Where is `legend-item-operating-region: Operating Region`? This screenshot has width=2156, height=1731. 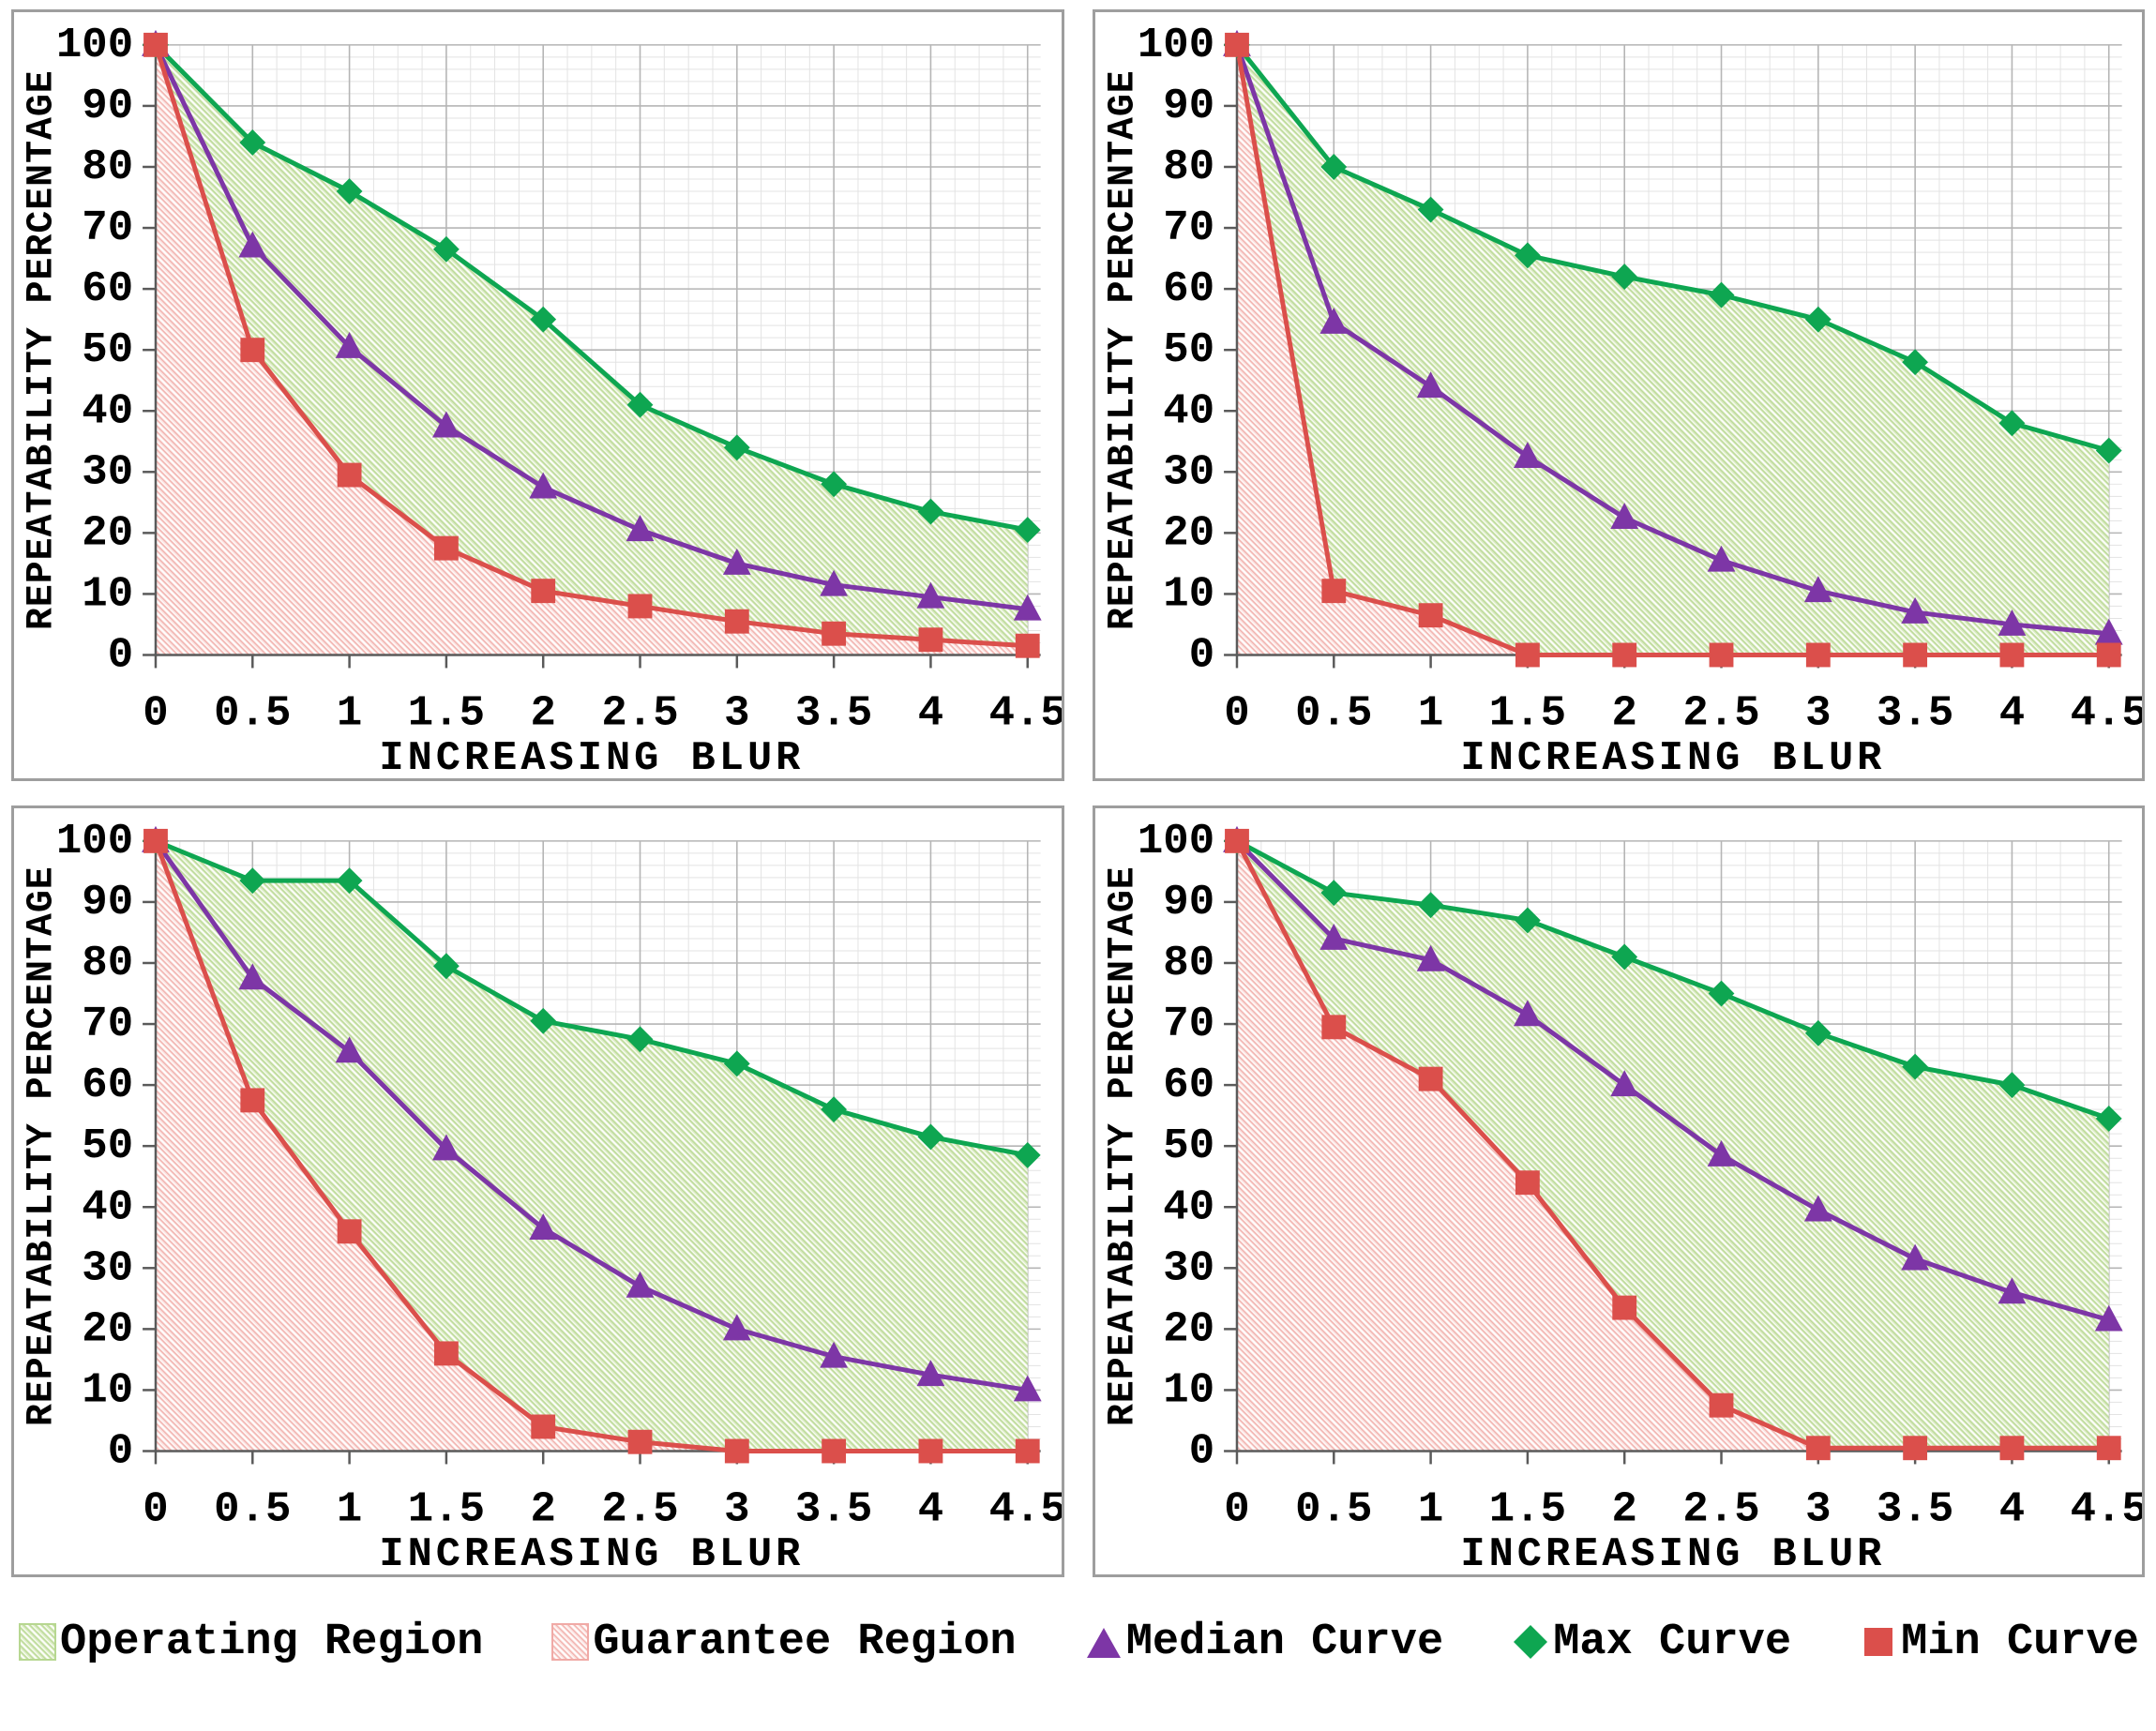 legend-item-operating-region: Operating Region is located at coordinates (250, 1642).